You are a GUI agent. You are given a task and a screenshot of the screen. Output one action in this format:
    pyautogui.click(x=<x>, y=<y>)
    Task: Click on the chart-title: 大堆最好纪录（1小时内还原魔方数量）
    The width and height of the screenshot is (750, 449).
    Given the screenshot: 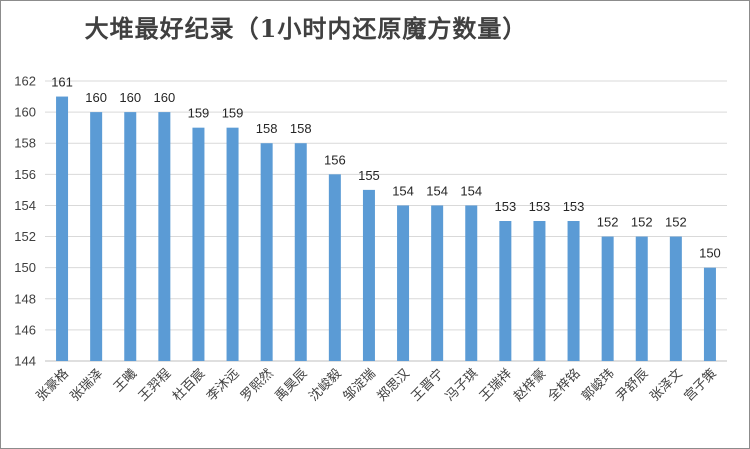 What is the action you would take?
    pyautogui.click(x=306, y=28)
    